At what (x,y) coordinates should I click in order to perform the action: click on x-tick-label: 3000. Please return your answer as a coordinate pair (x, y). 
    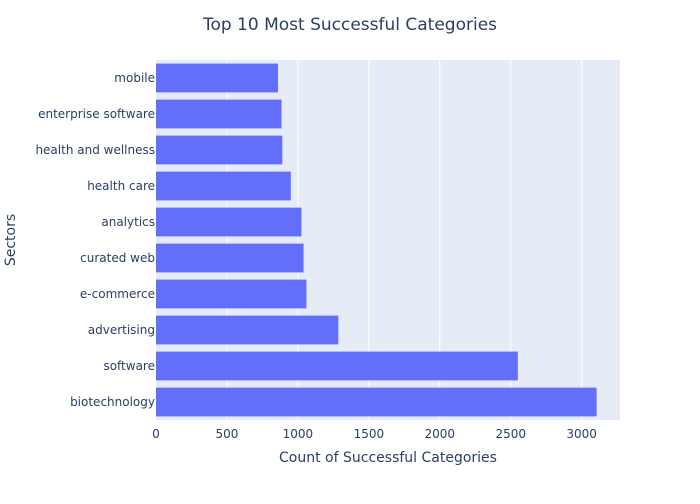
    Looking at the image, I should click on (581, 434).